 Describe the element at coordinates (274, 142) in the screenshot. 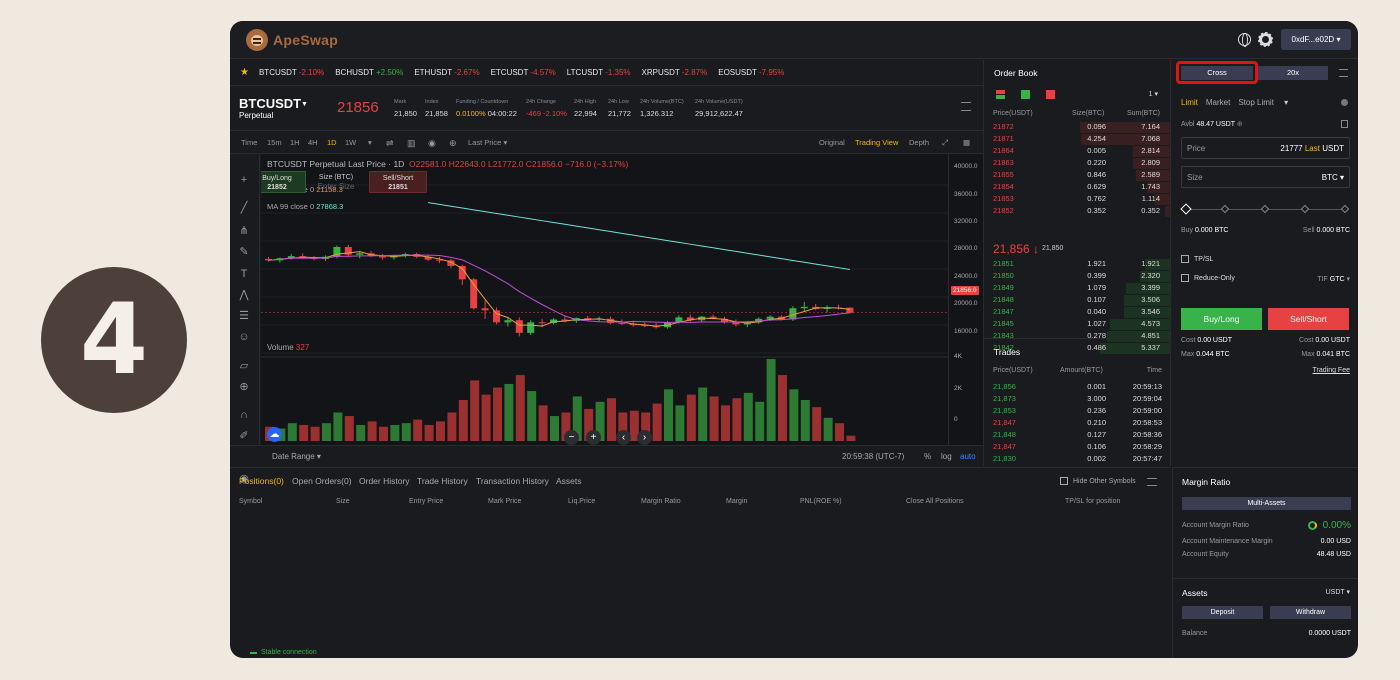

I see `interval-15m: 15m` at that location.